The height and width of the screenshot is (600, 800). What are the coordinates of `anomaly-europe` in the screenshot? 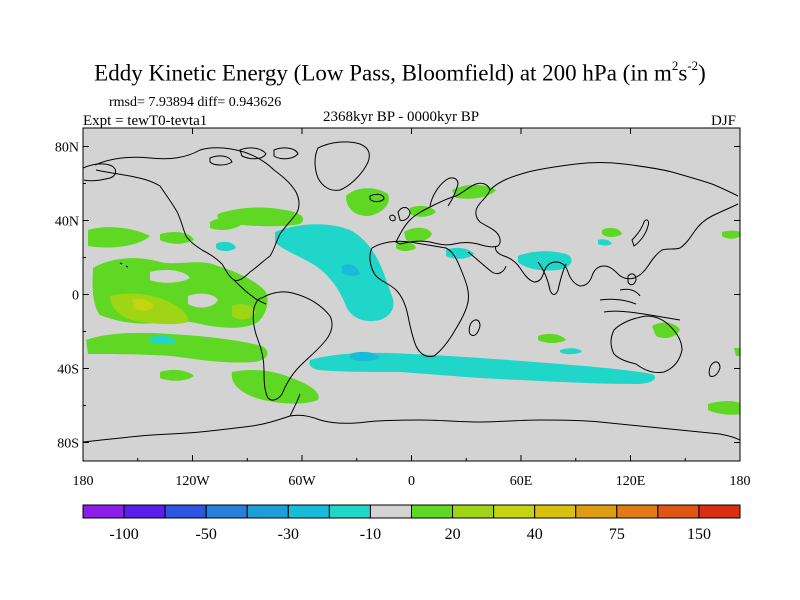 It's located at (418, 234).